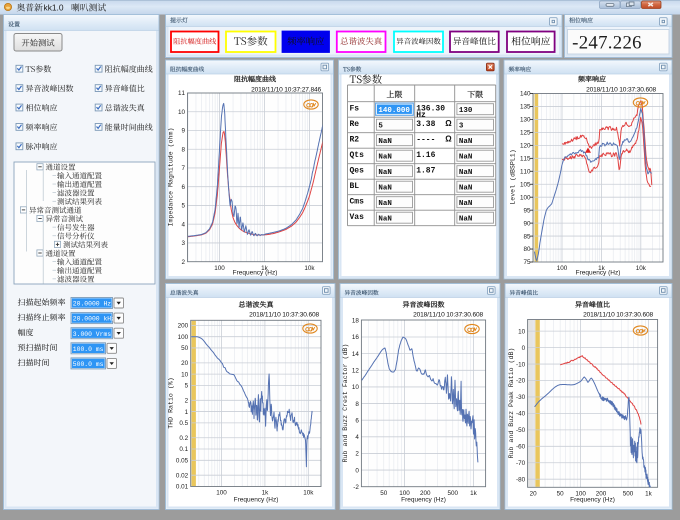 The image size is (680, 520). Describe the element at coordinates (171, 177) in the screenshot. I see `svg-text: Impedance Magnitude (ohm)` at that location.